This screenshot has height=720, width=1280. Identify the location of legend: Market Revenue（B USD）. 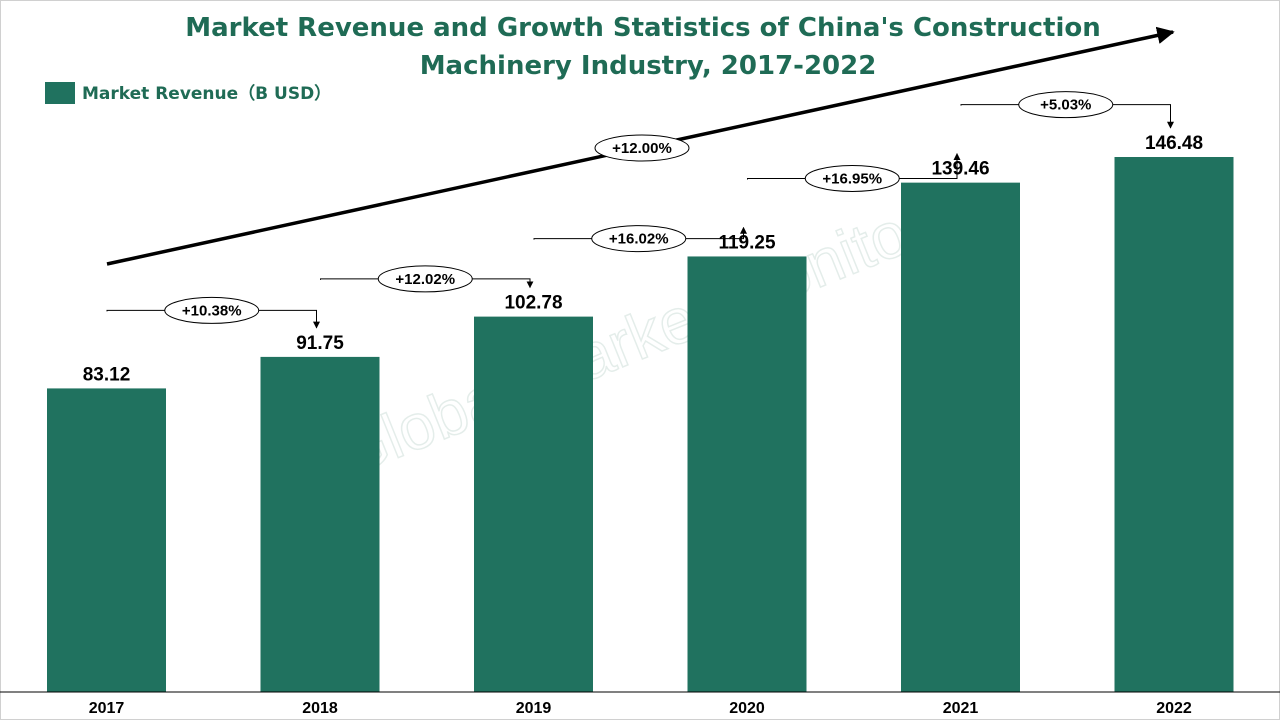
(188, 93).